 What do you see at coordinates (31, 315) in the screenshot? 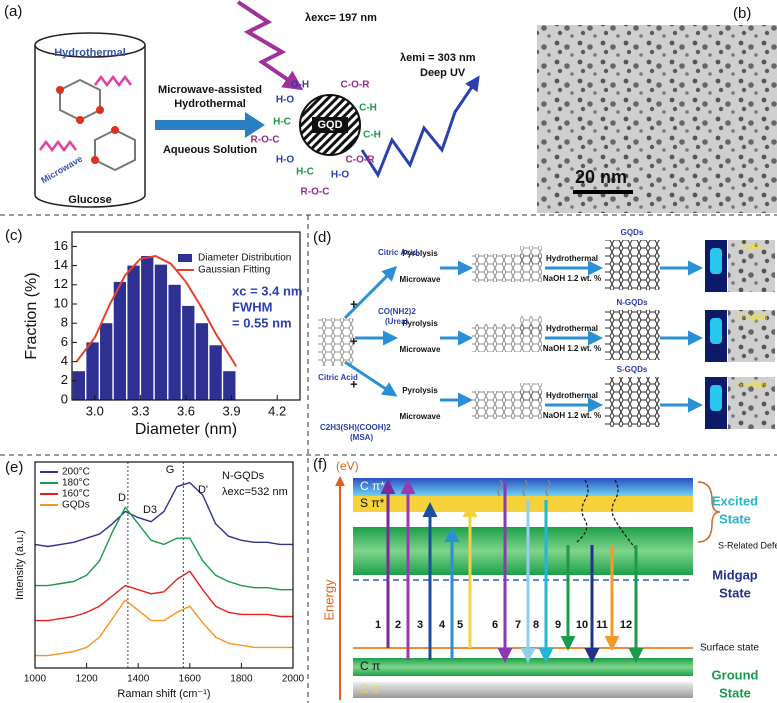
I see `y-axis-label: Fraction (%)` at bounding box center [31, 315].